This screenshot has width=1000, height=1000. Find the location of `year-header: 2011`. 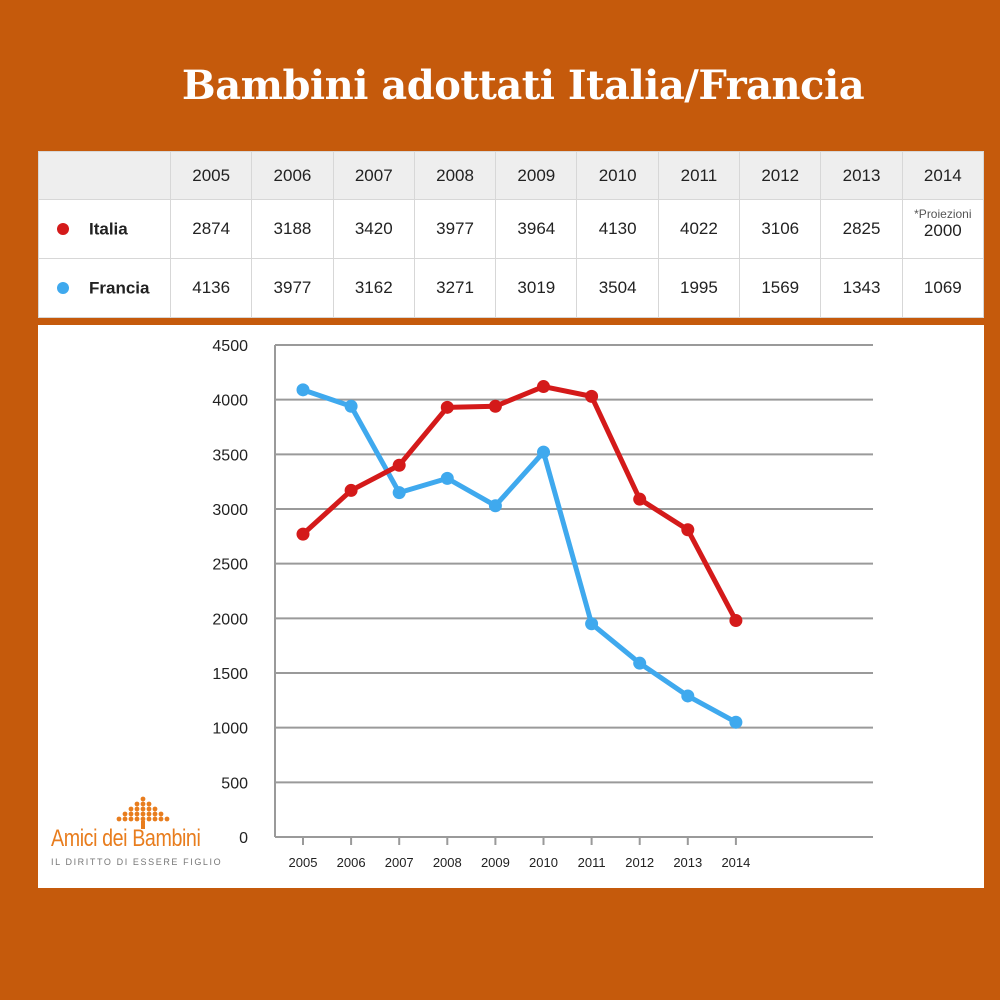

year-header: 2011 is located at coordinates (699, 175).